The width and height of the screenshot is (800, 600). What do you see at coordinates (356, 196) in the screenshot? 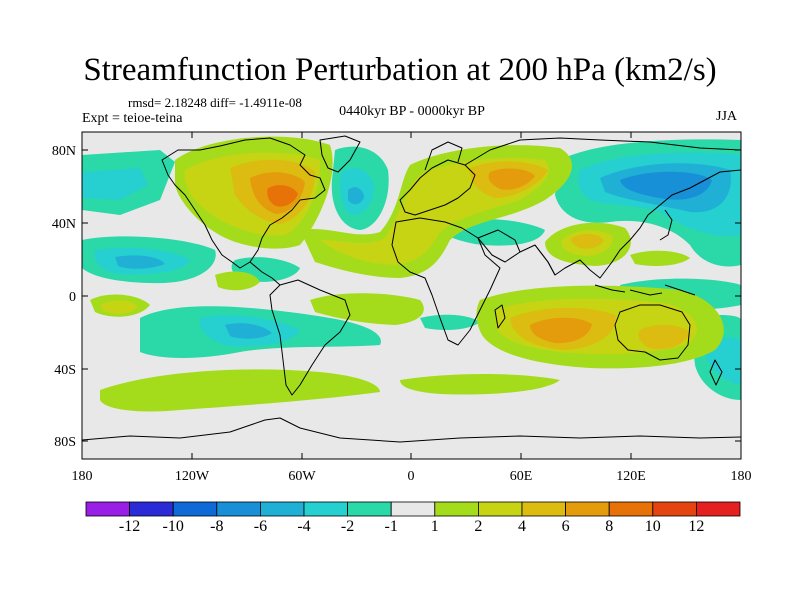
I see `north-atlantic-negative-inner` at bounding box center [356, 196].